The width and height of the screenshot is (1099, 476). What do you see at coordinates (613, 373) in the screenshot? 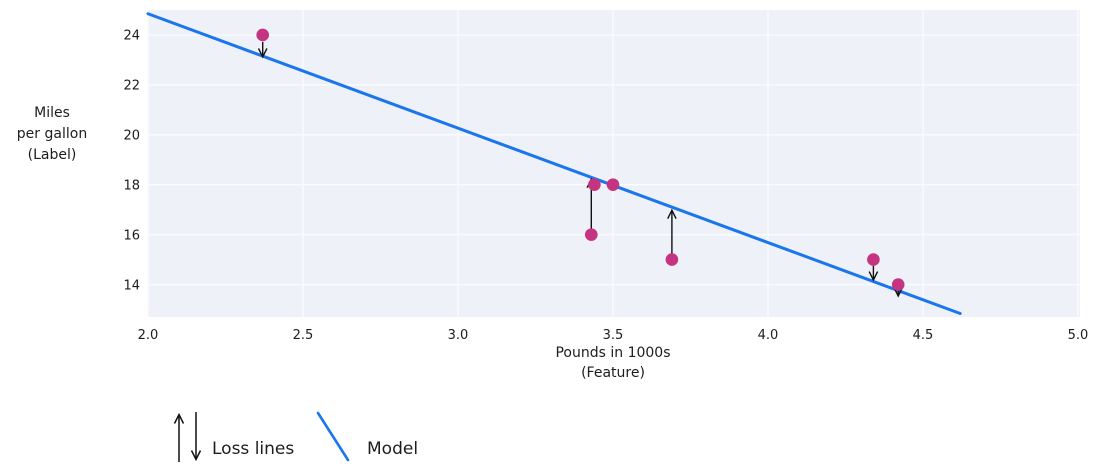
I see `x-axis-label-line-2: (Feature)` at bounding box center [613, 373].